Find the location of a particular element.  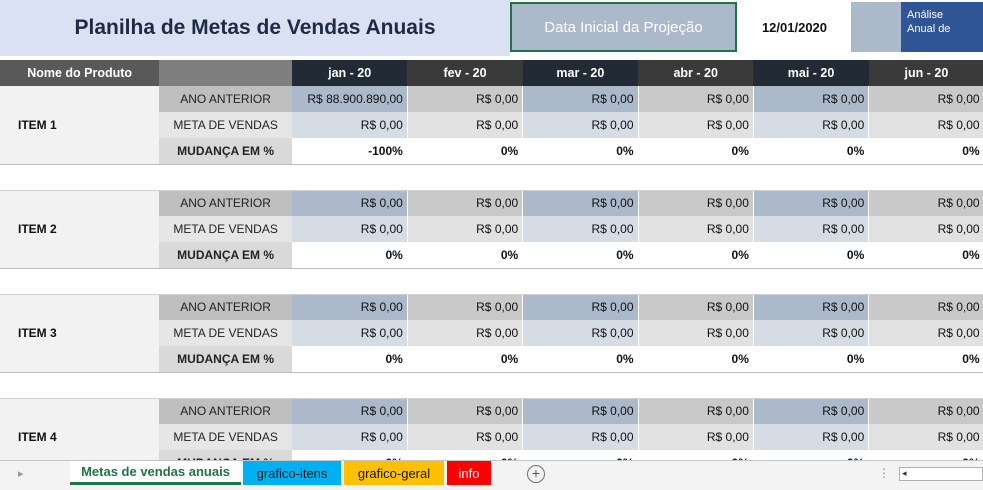

horizontal-scrollbar: ◂ is located at coordinates (941, 474).